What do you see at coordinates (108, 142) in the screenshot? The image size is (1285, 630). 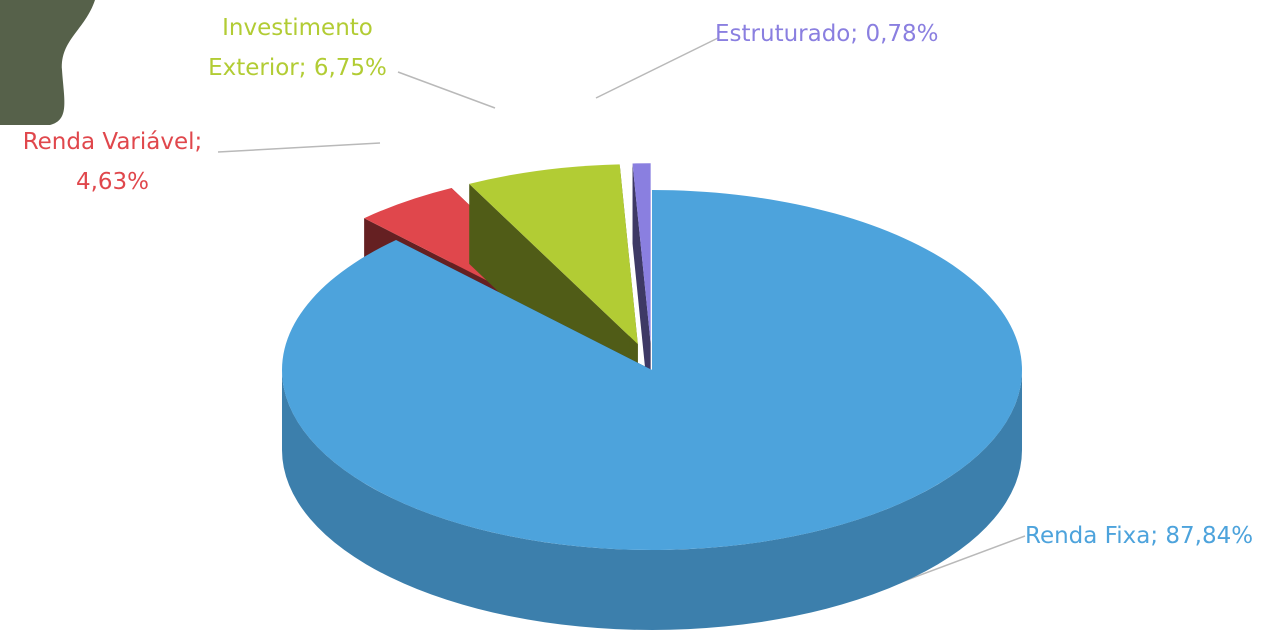 I see `label-category: Renda Variável` at bounding box center [108, 142].